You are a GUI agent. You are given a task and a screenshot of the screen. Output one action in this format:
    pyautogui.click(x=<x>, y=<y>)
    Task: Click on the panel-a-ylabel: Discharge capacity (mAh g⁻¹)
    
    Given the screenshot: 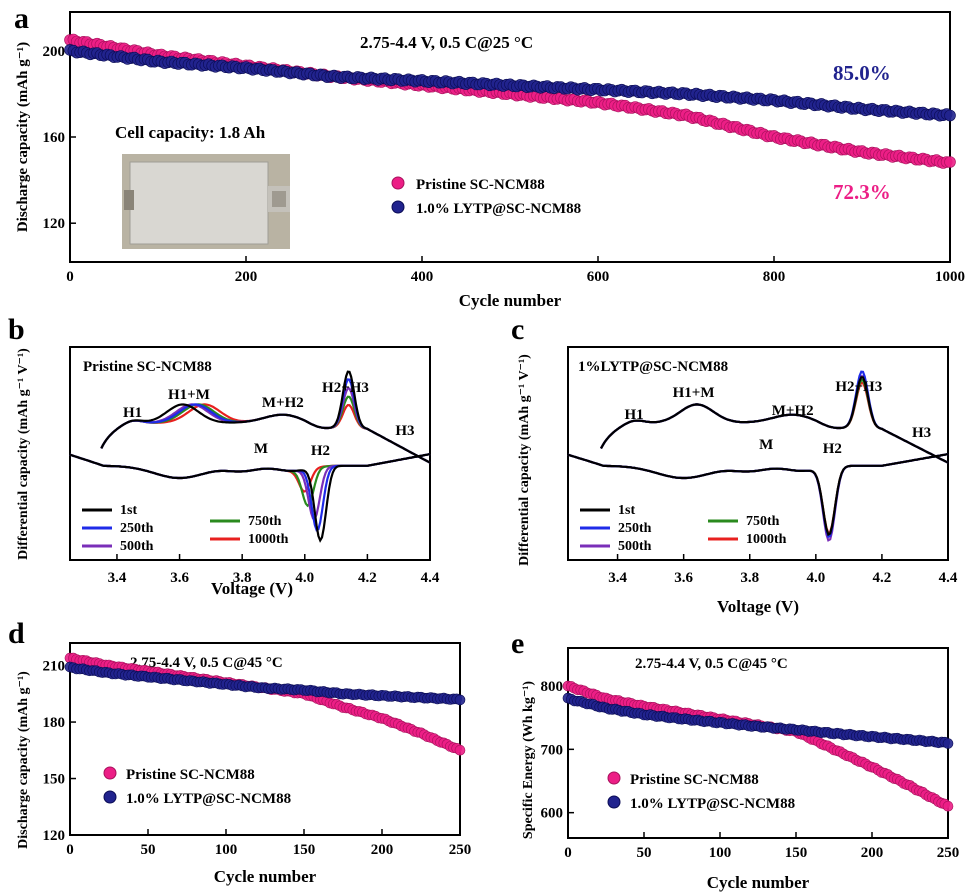 What is the action you would take?
    pyautogui.click(x=23, y=137)
    